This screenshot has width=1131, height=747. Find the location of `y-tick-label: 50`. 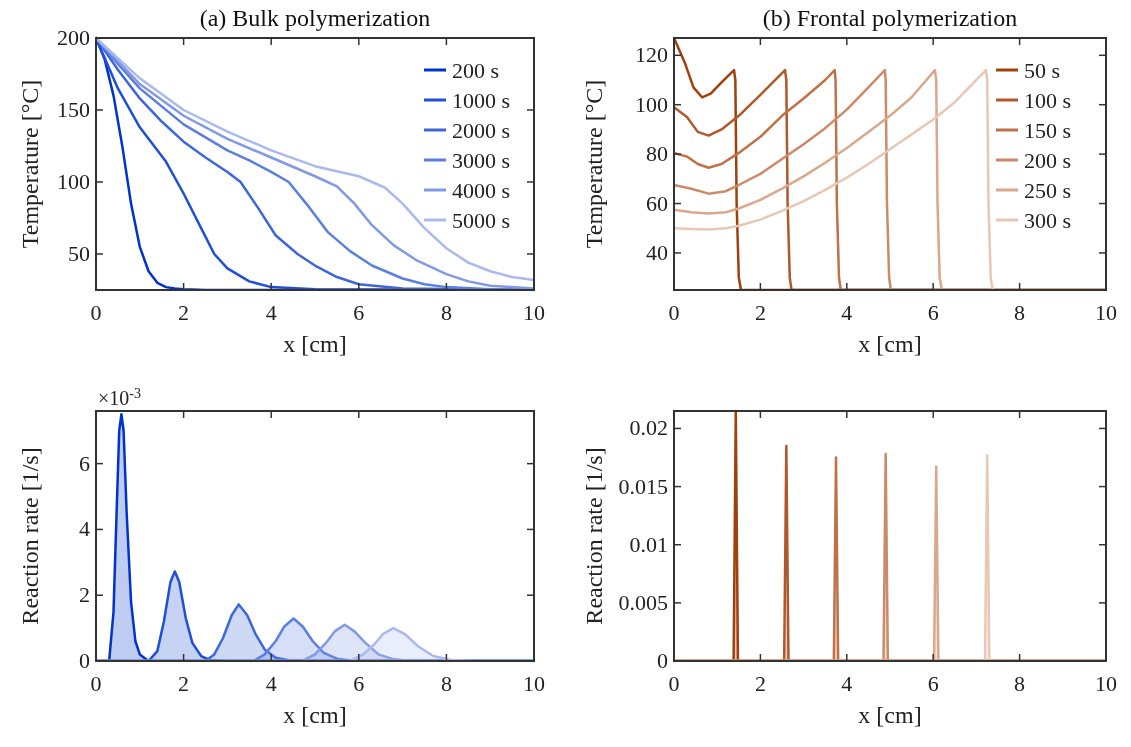

y-tick-label: 50 is located at coordinates (79, 253).